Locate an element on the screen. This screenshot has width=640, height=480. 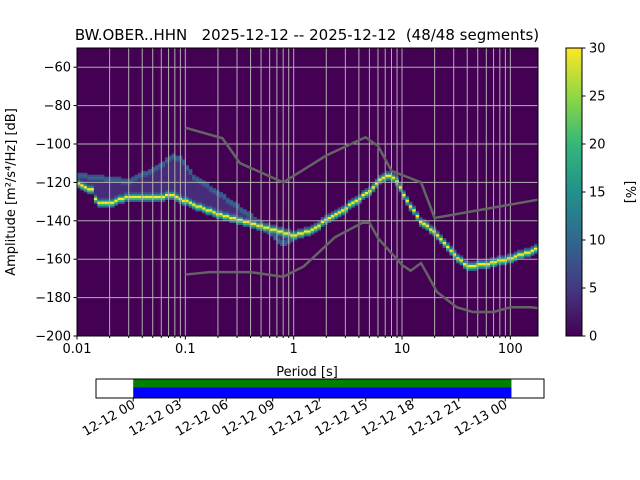
y-tick-label: −100 is located at coordinates (53, 145).